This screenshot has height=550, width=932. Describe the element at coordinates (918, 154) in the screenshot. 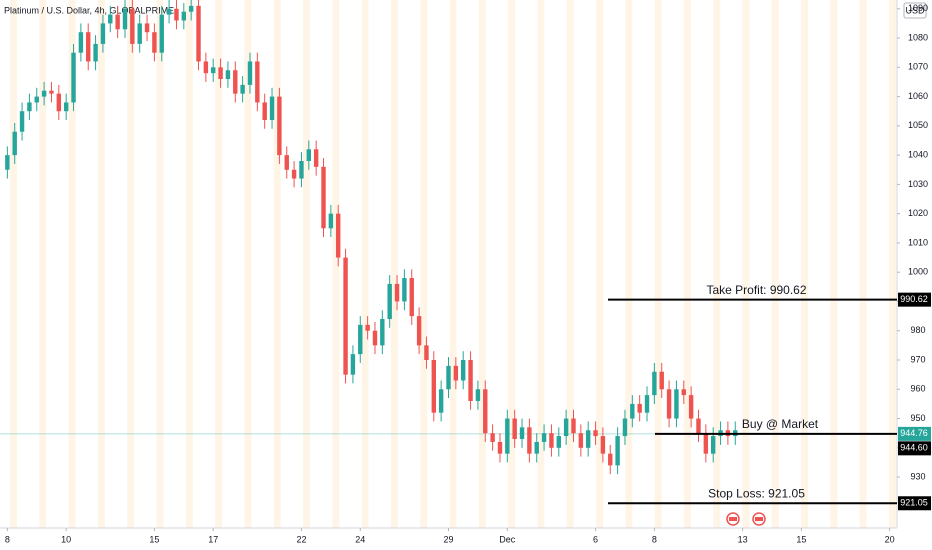

I see `y-tick-label: 1040` at that location.